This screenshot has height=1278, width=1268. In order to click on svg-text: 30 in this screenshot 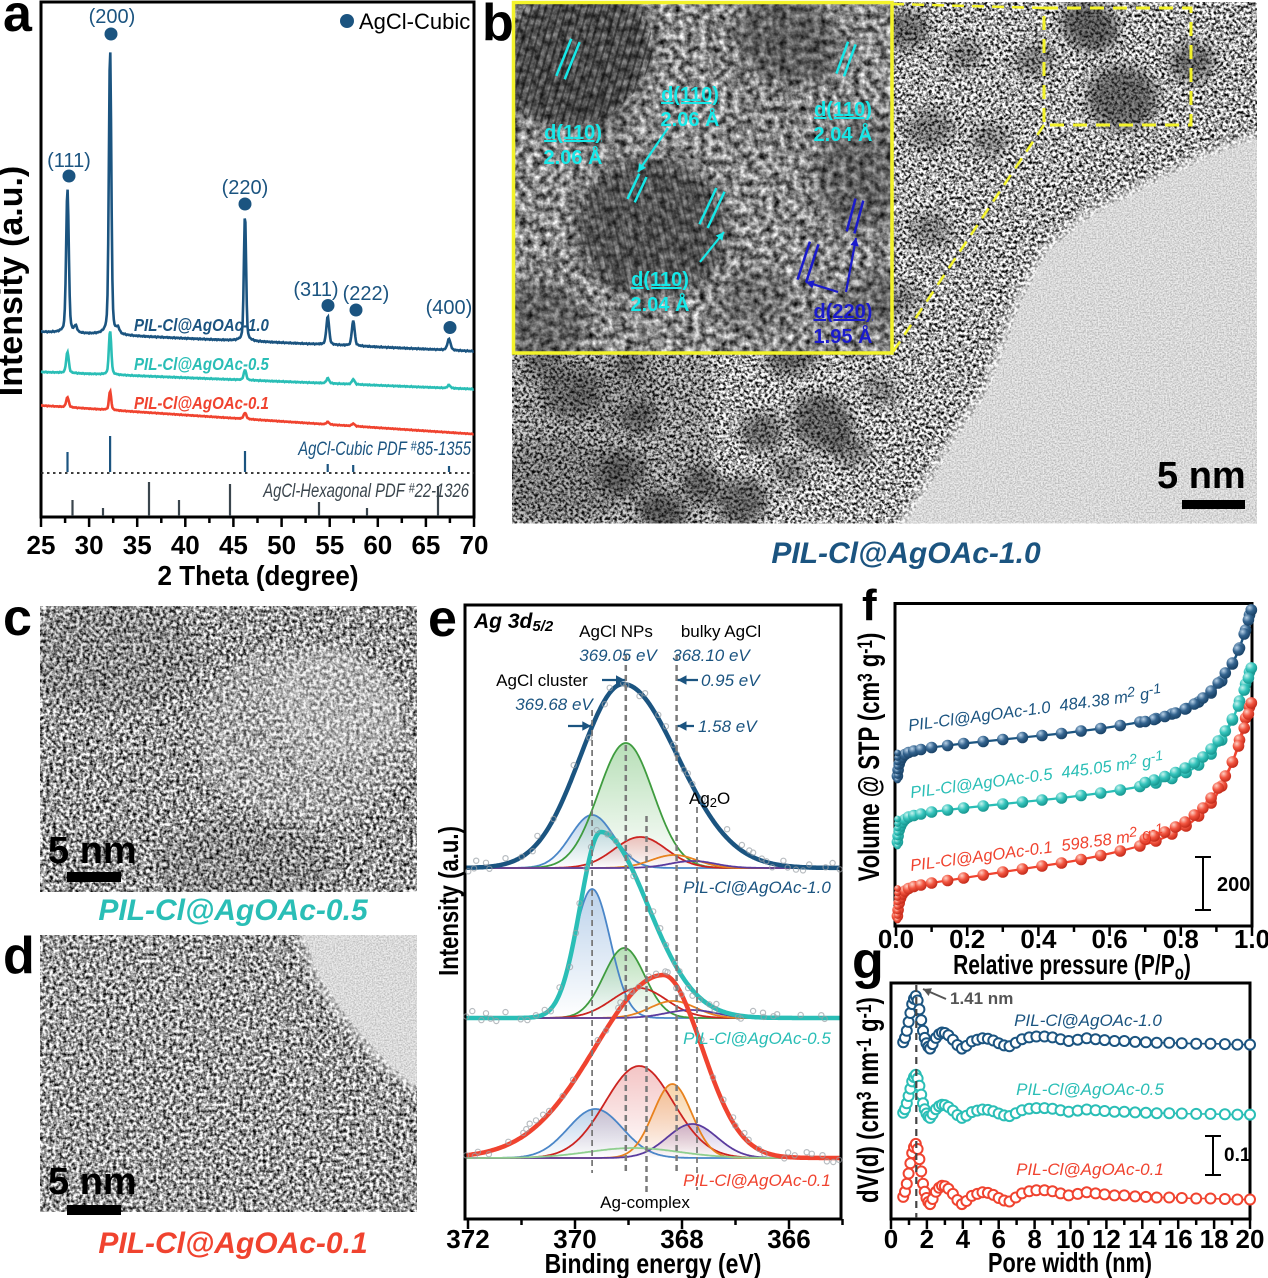, I will do `click(89, 545)`.